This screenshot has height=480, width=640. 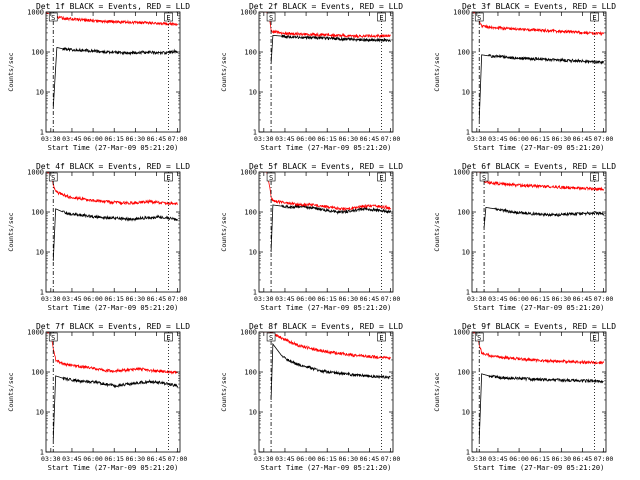 What do you see at coordinates (539, 326) in the screenshot?
I see `chart-title: Det 9f BLACK = Events, RED = LLD` at bounding box center [539, 326].